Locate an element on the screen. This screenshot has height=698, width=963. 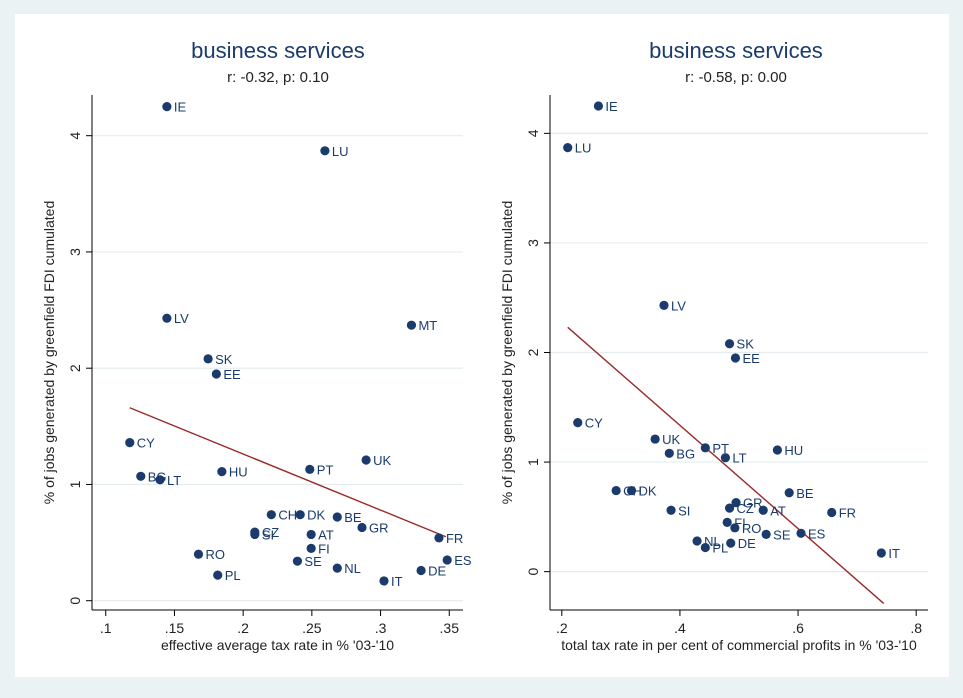
panel2-point-ch is located at coordinates (616, 490).